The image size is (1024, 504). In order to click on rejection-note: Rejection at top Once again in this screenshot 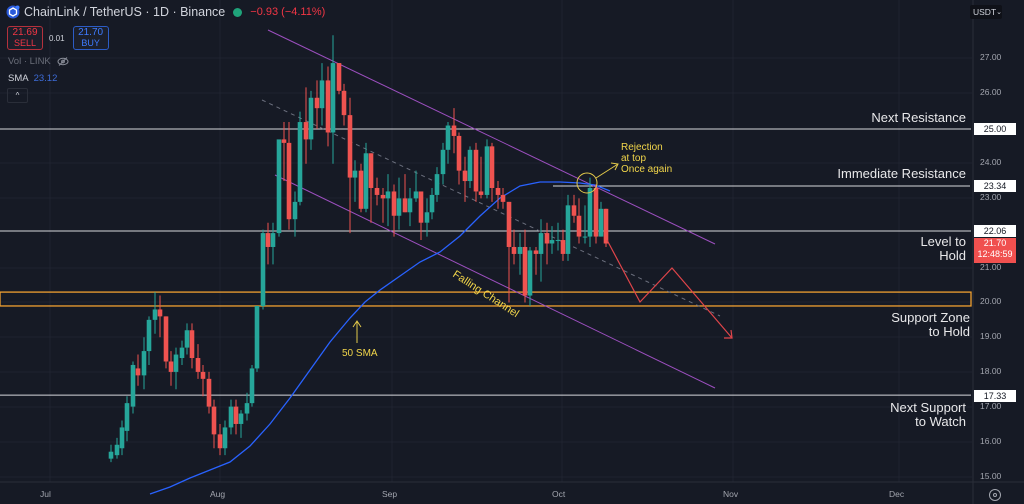, I will do `click(646, 158)`.